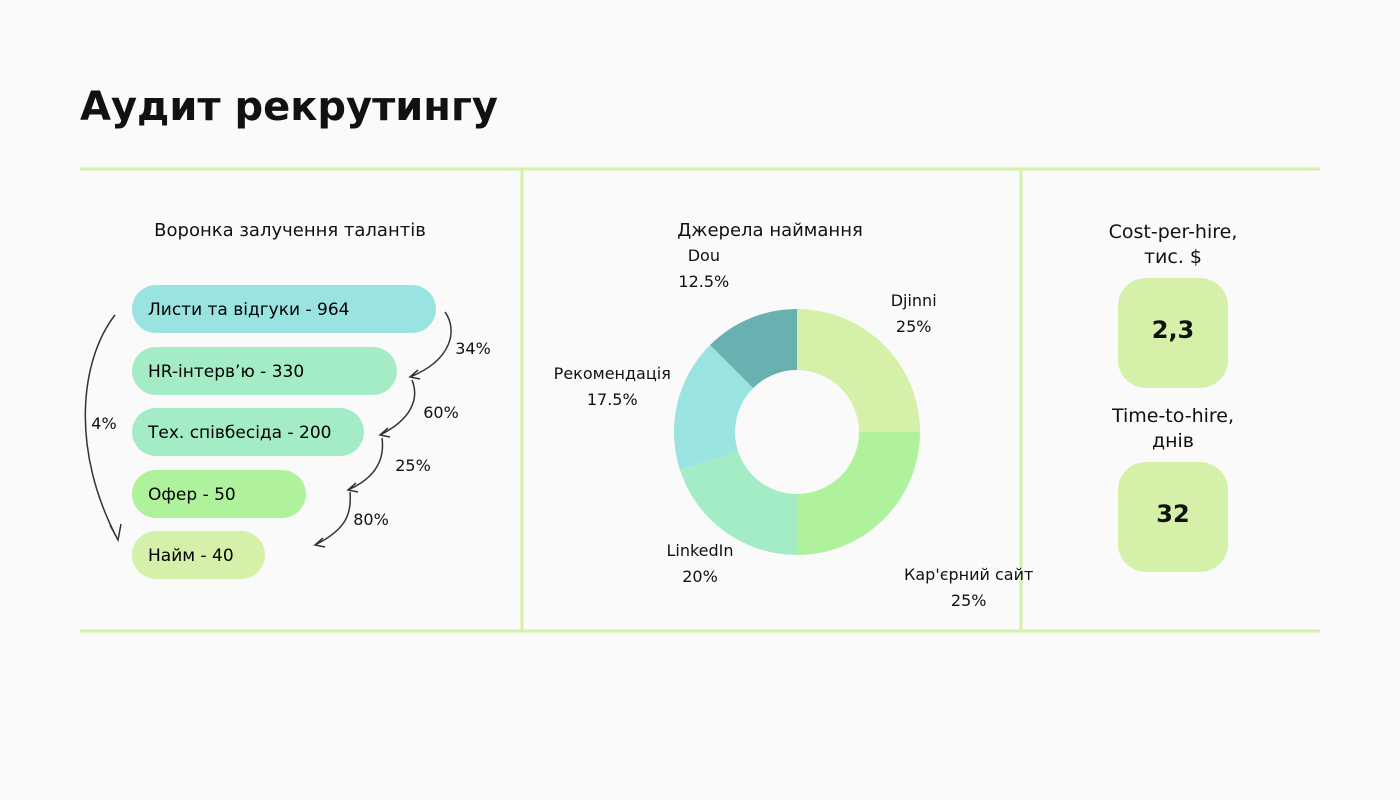 The image size is (1400, 800). I want to click on conversion-label: 80%, so click(371, 519).